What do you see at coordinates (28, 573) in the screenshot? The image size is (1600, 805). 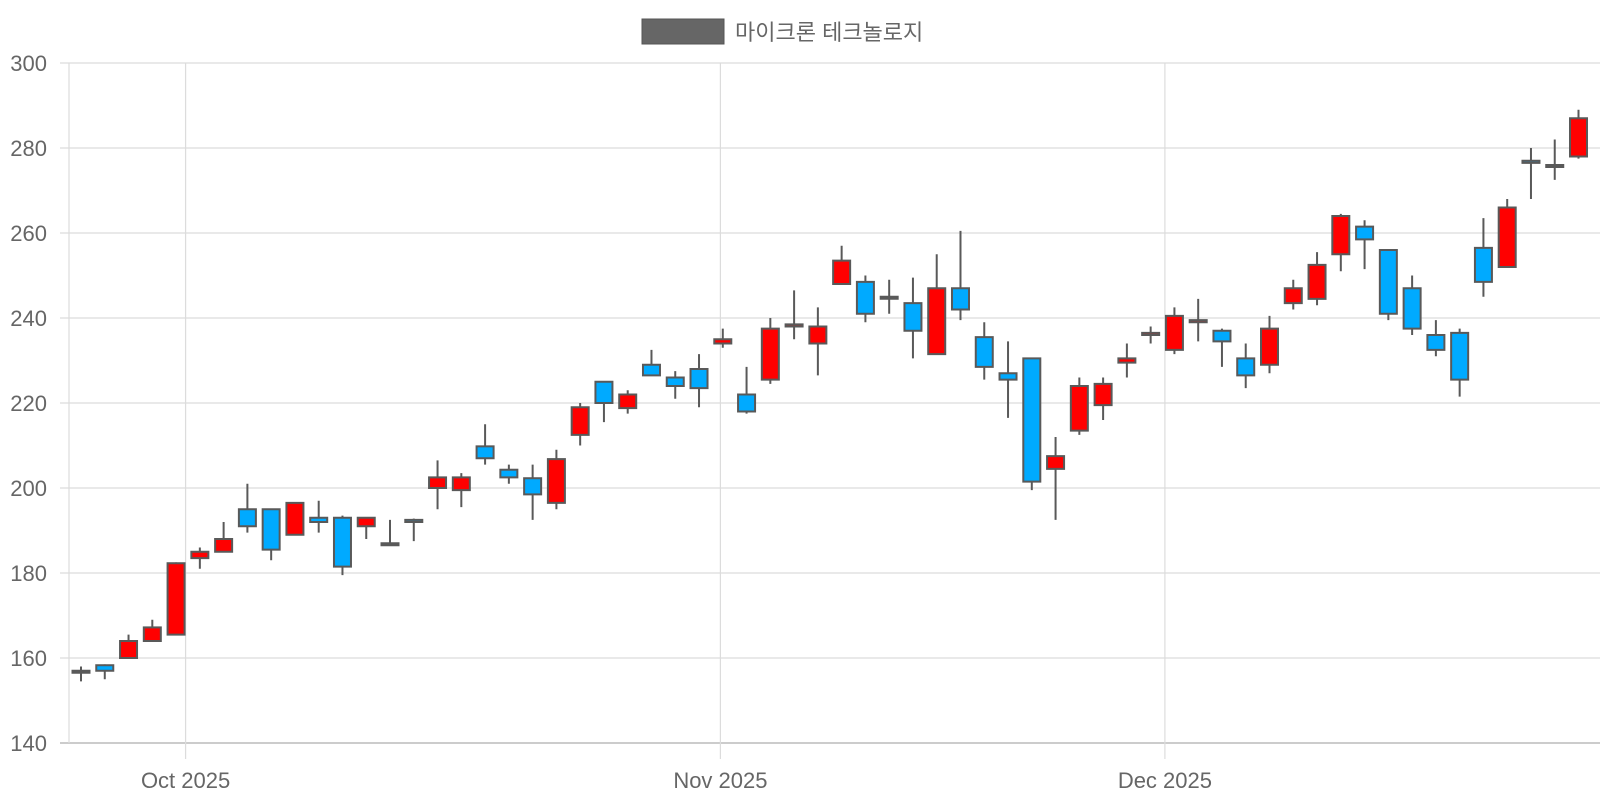 I see `y-tick-label: 180` at bounding box center [28, 573].